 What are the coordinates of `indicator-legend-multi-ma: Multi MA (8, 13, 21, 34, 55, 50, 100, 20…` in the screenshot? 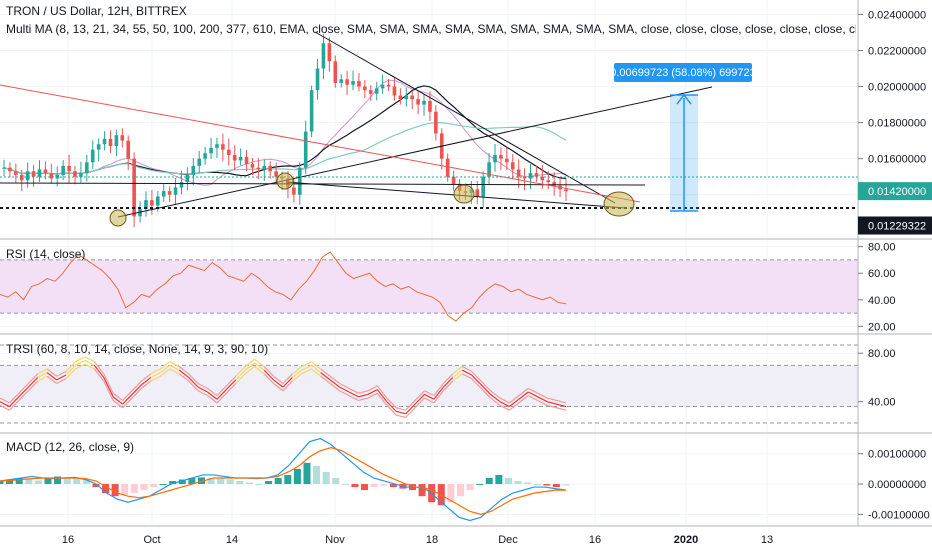 It's located at (431, 29).